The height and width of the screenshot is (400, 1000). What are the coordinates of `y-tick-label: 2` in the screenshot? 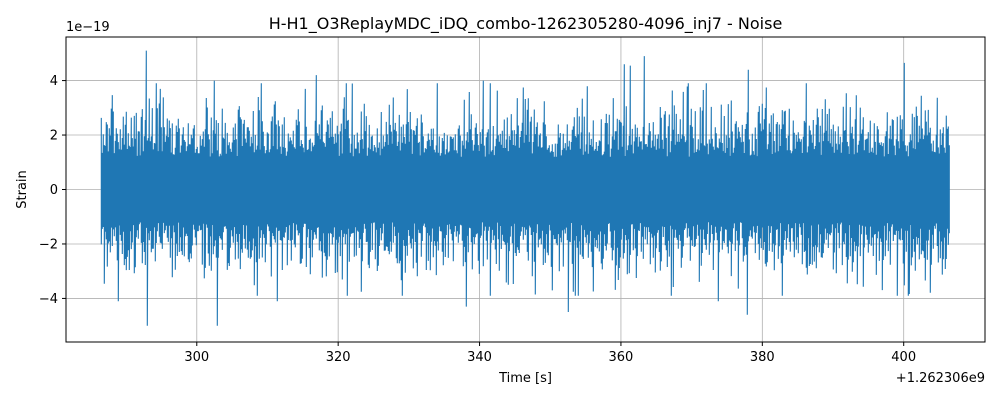 It's located at (54, 136).